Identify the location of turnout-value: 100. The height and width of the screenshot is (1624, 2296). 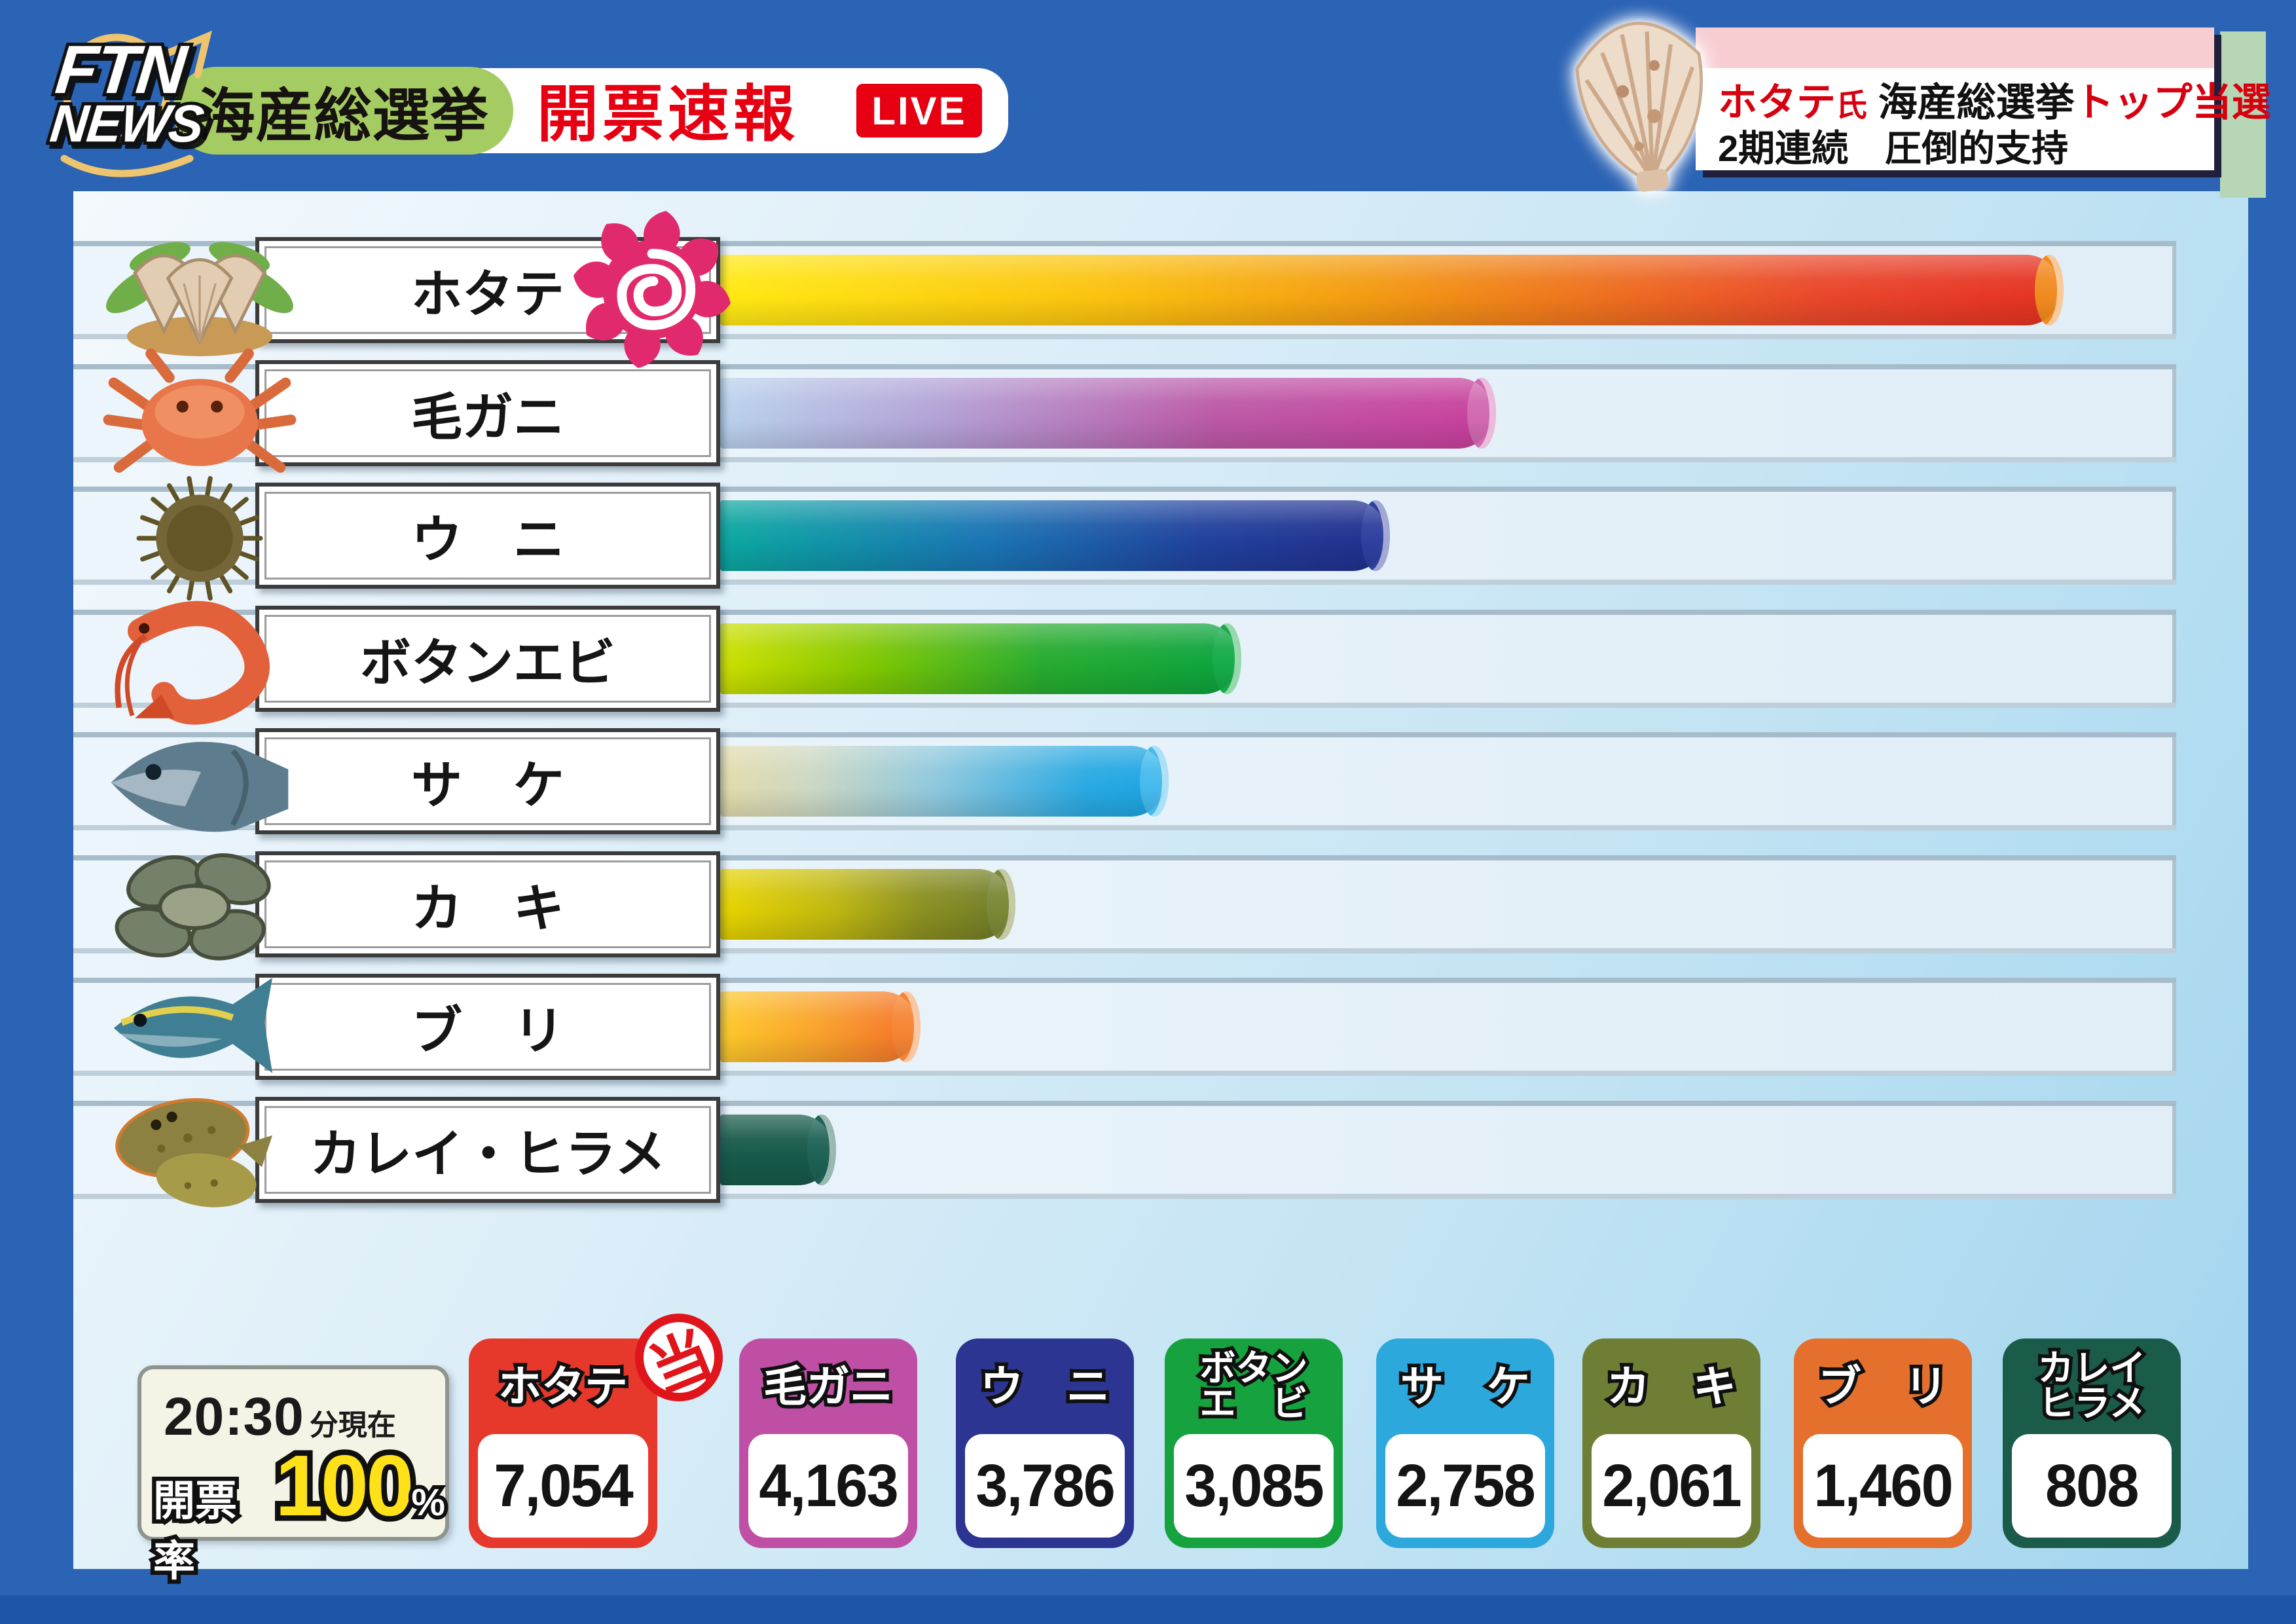
(344, 1486).